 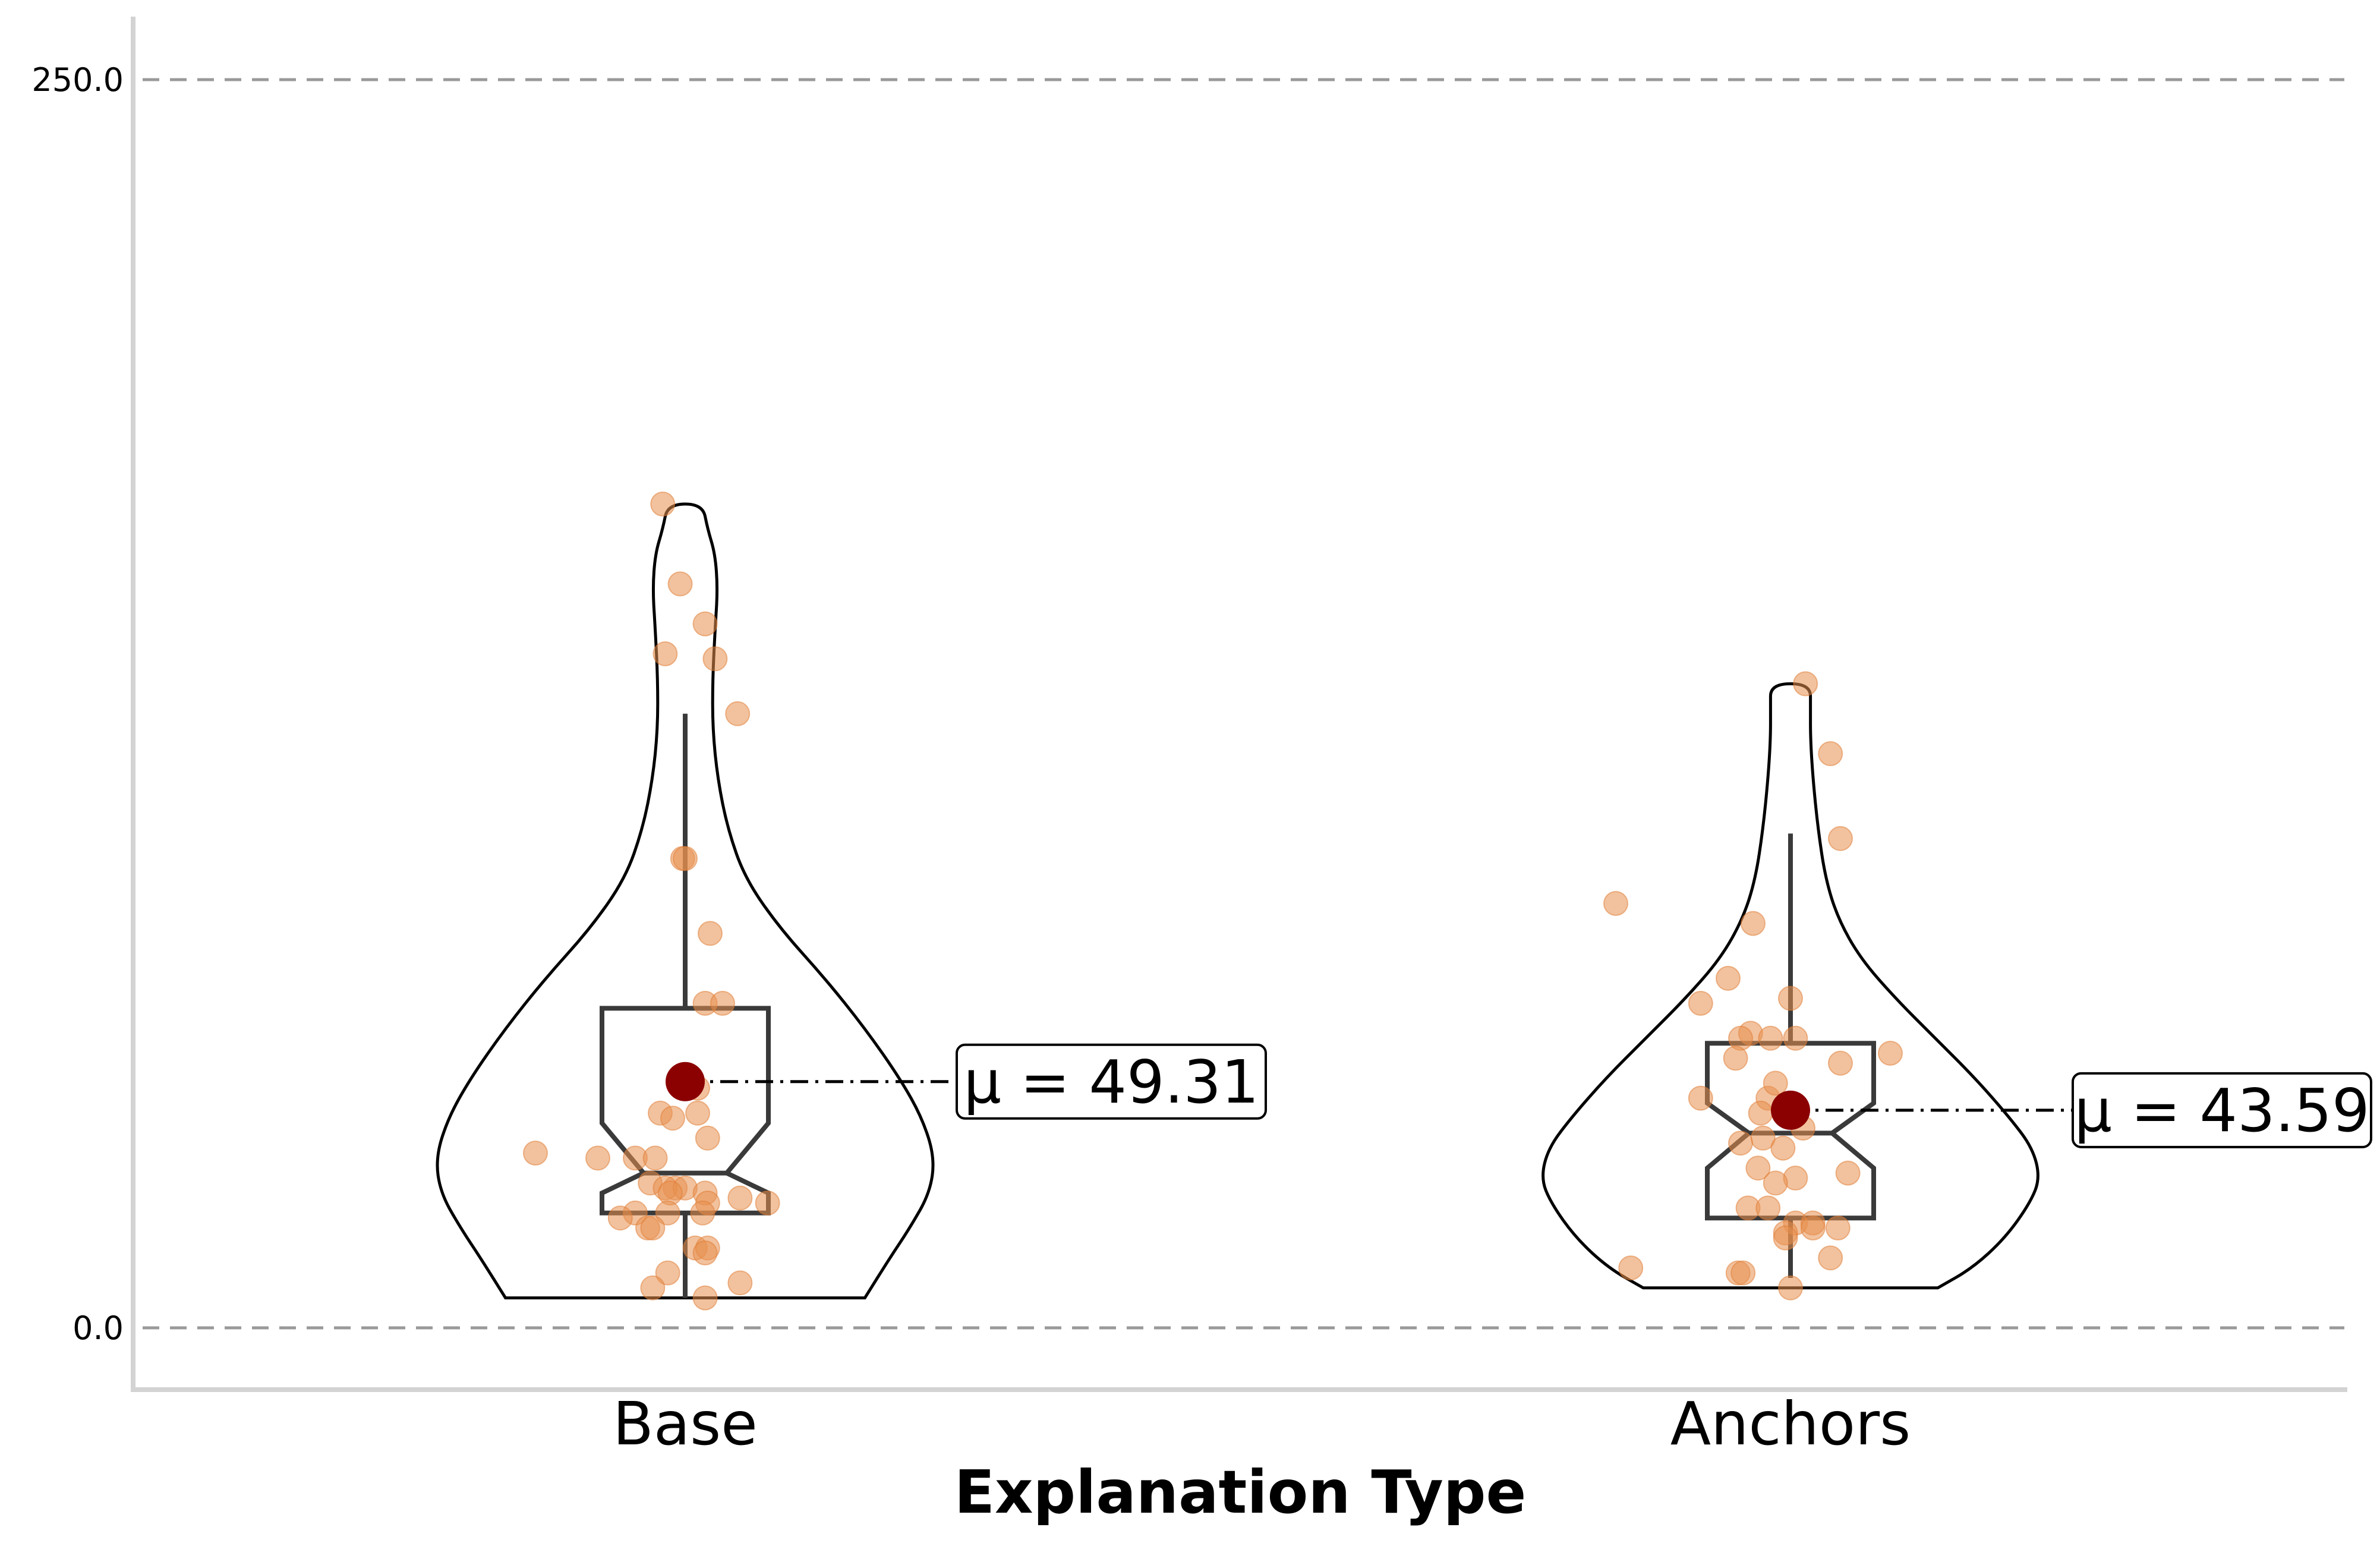 I want to click on y-tick-label: 0.0, so click(x=98, y=1328).